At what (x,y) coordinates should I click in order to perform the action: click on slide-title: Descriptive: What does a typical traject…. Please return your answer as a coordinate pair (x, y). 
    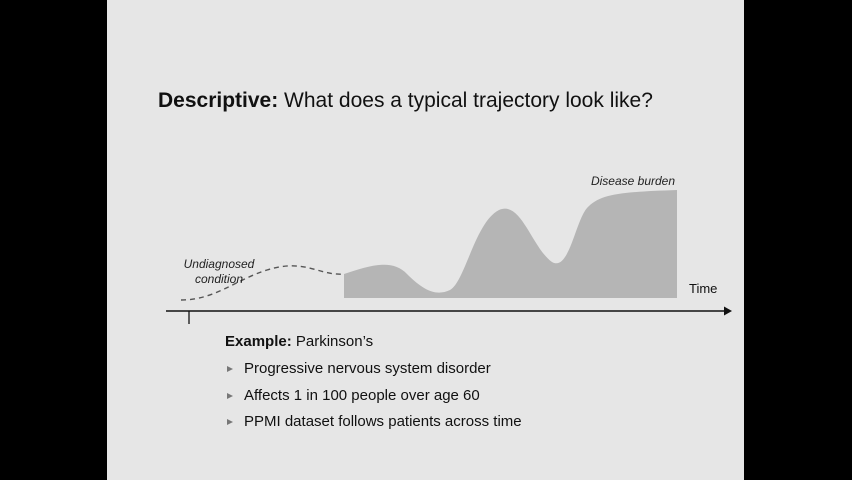
    Looking at the image, I should click on (405, 101).